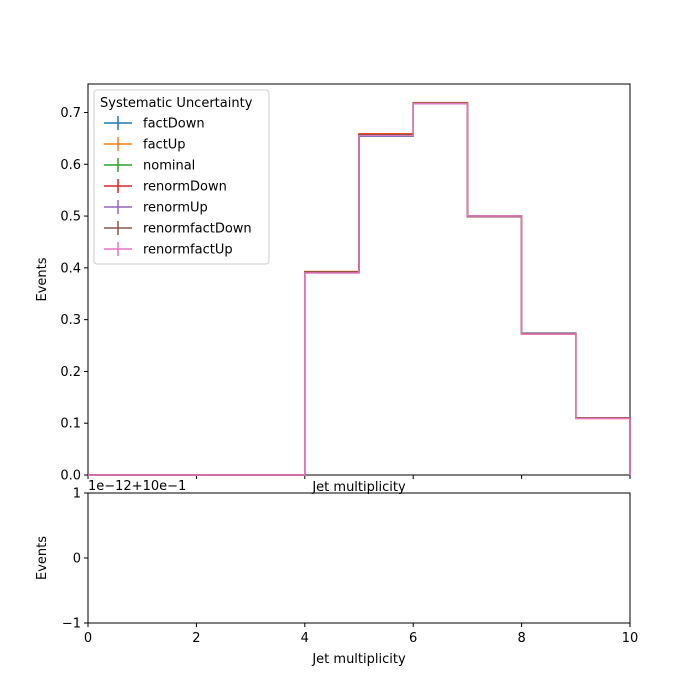 This screenshot has width=700, height=700. I want to click on legend-entry-renormfactUp: renormfactUp, so click(168, 250).